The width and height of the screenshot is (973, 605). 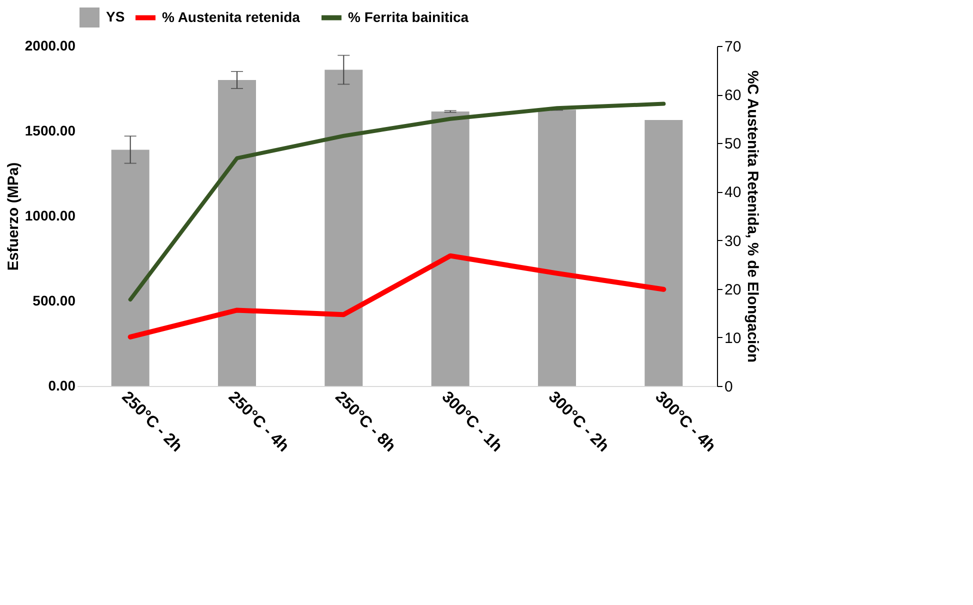 I want to click on y-tick-label: 500.00, so click(x=54, y=300).